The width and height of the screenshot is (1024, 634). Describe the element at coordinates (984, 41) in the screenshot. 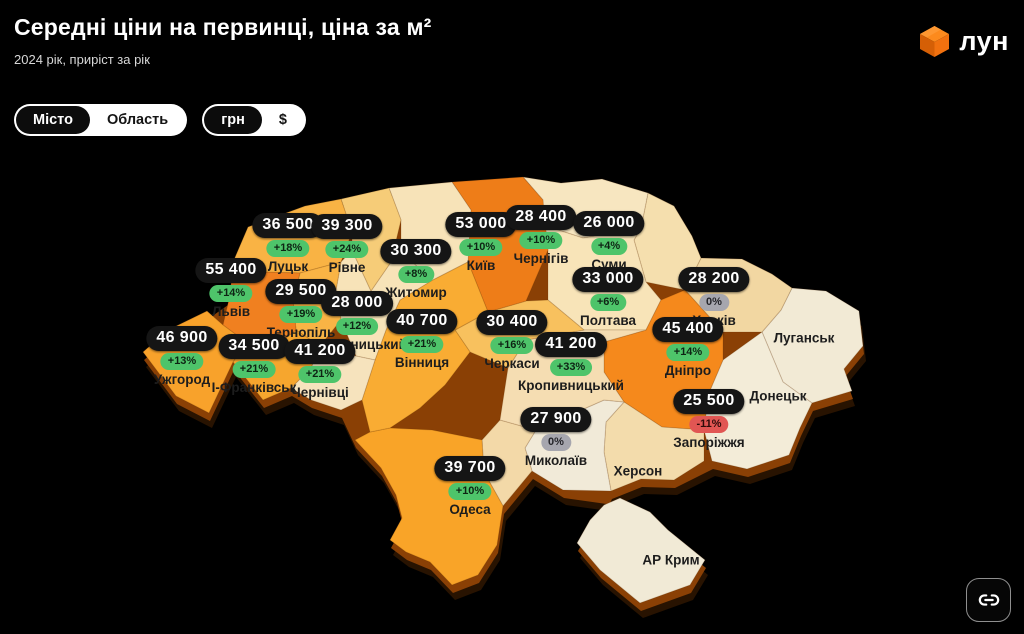

I see `lun-logo-text: лун` at that location.